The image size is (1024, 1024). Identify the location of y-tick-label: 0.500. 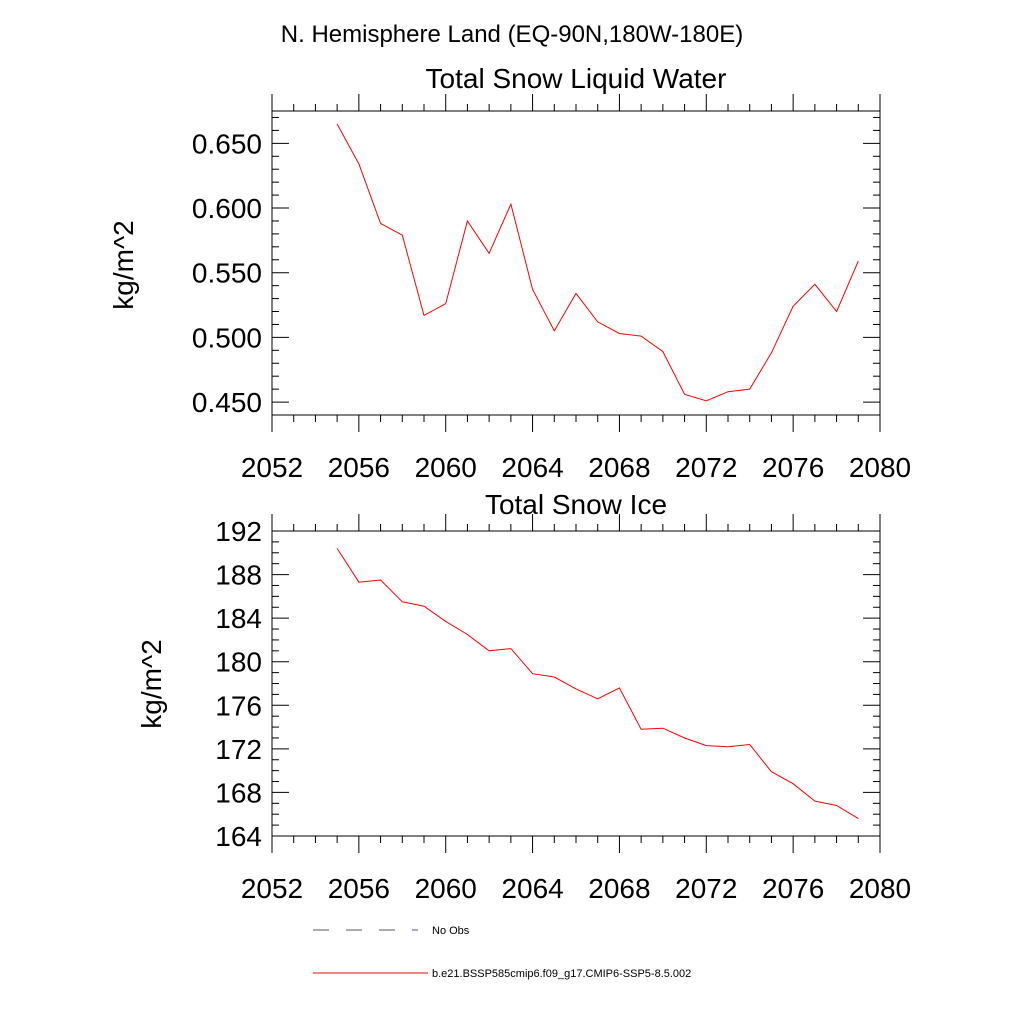
(227, 337).